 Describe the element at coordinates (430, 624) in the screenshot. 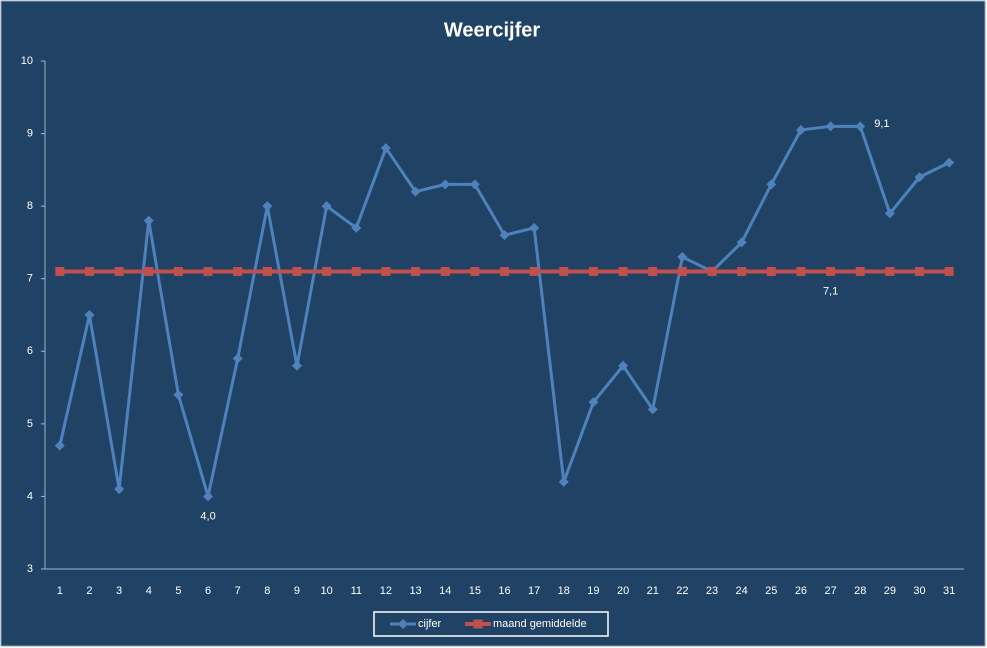

I see `legend-label: cijfer` at that location.